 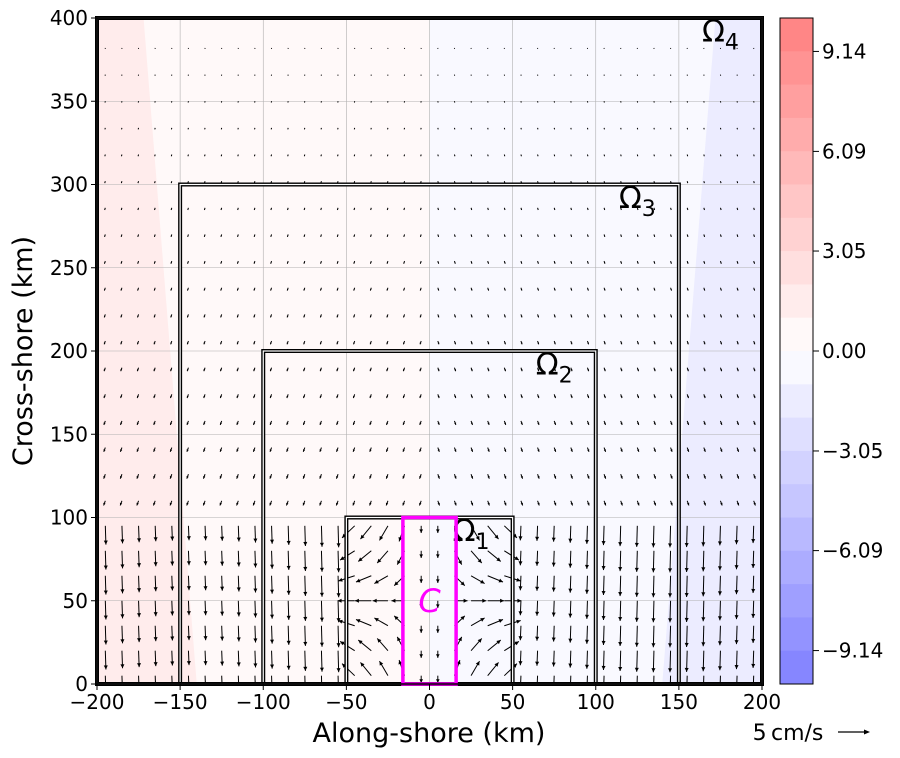 What do you see at coordinates (844, 151) in the screenshot?
I see `colorbar-tick-label: 6.09` at bounding box center [844, 151].